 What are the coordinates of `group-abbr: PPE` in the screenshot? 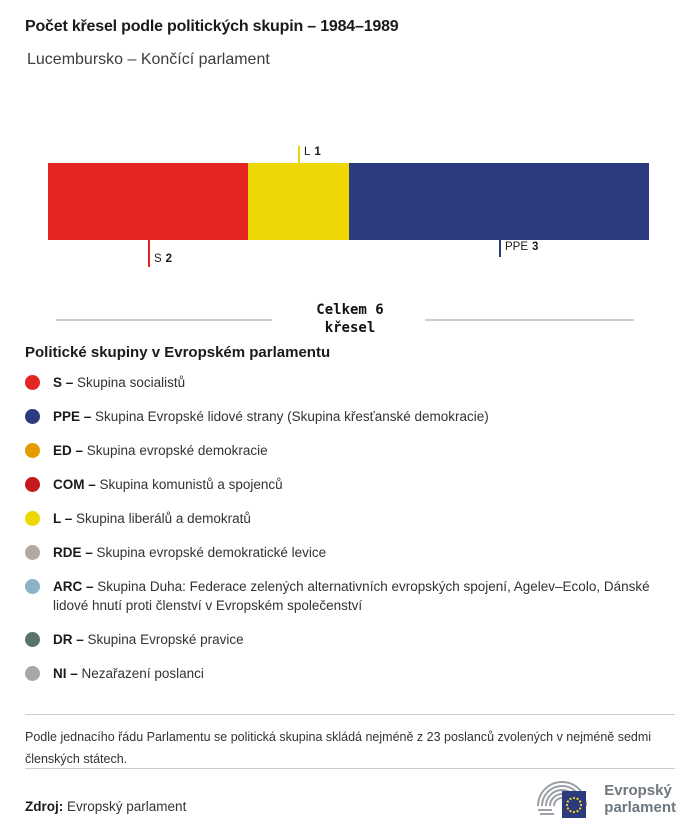 It's located at (517, 247).